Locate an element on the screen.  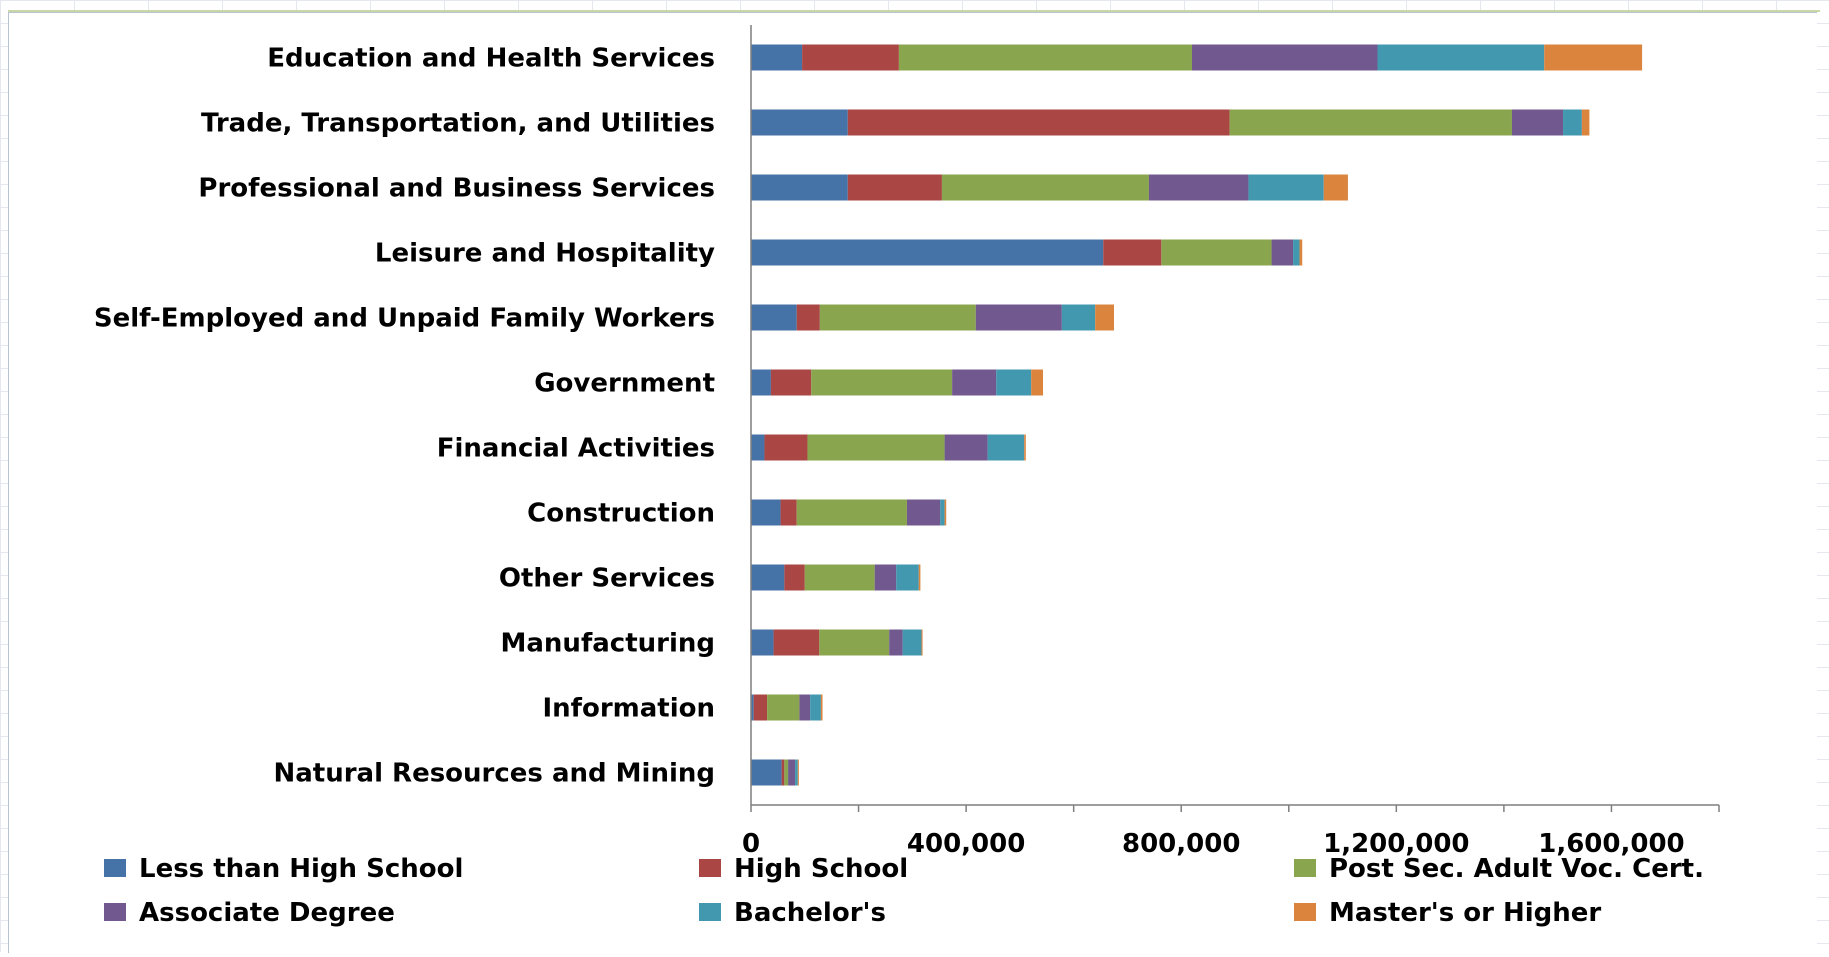
bar-segment-leisure-and-hospitality-post-sec-adult-voc-cert is located at coordinates (1216, 252).